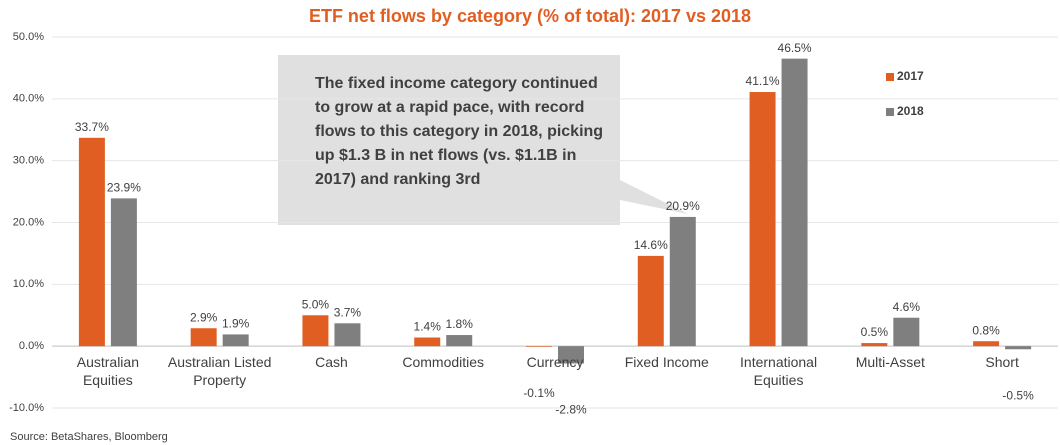 This screenshot has height=445, width=1060. Describe the element at coordinates (986, 330) in the screenshot. I see `value-label: 0.8%` at that location.